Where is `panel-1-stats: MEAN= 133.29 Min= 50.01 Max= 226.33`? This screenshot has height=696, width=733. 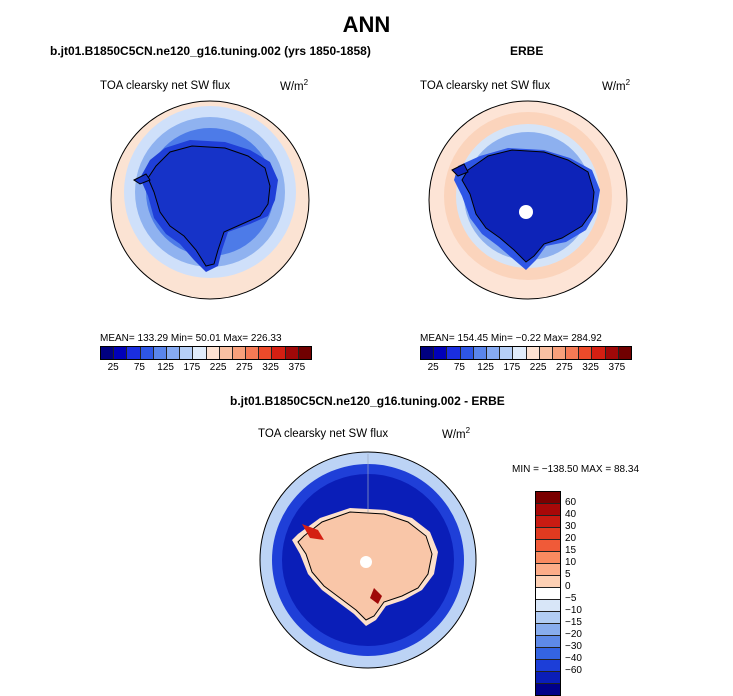
panel-1-stats: MEAN= 133.29 Min= 50.01 Max= 226.33 is located at coordinates (191, 338).